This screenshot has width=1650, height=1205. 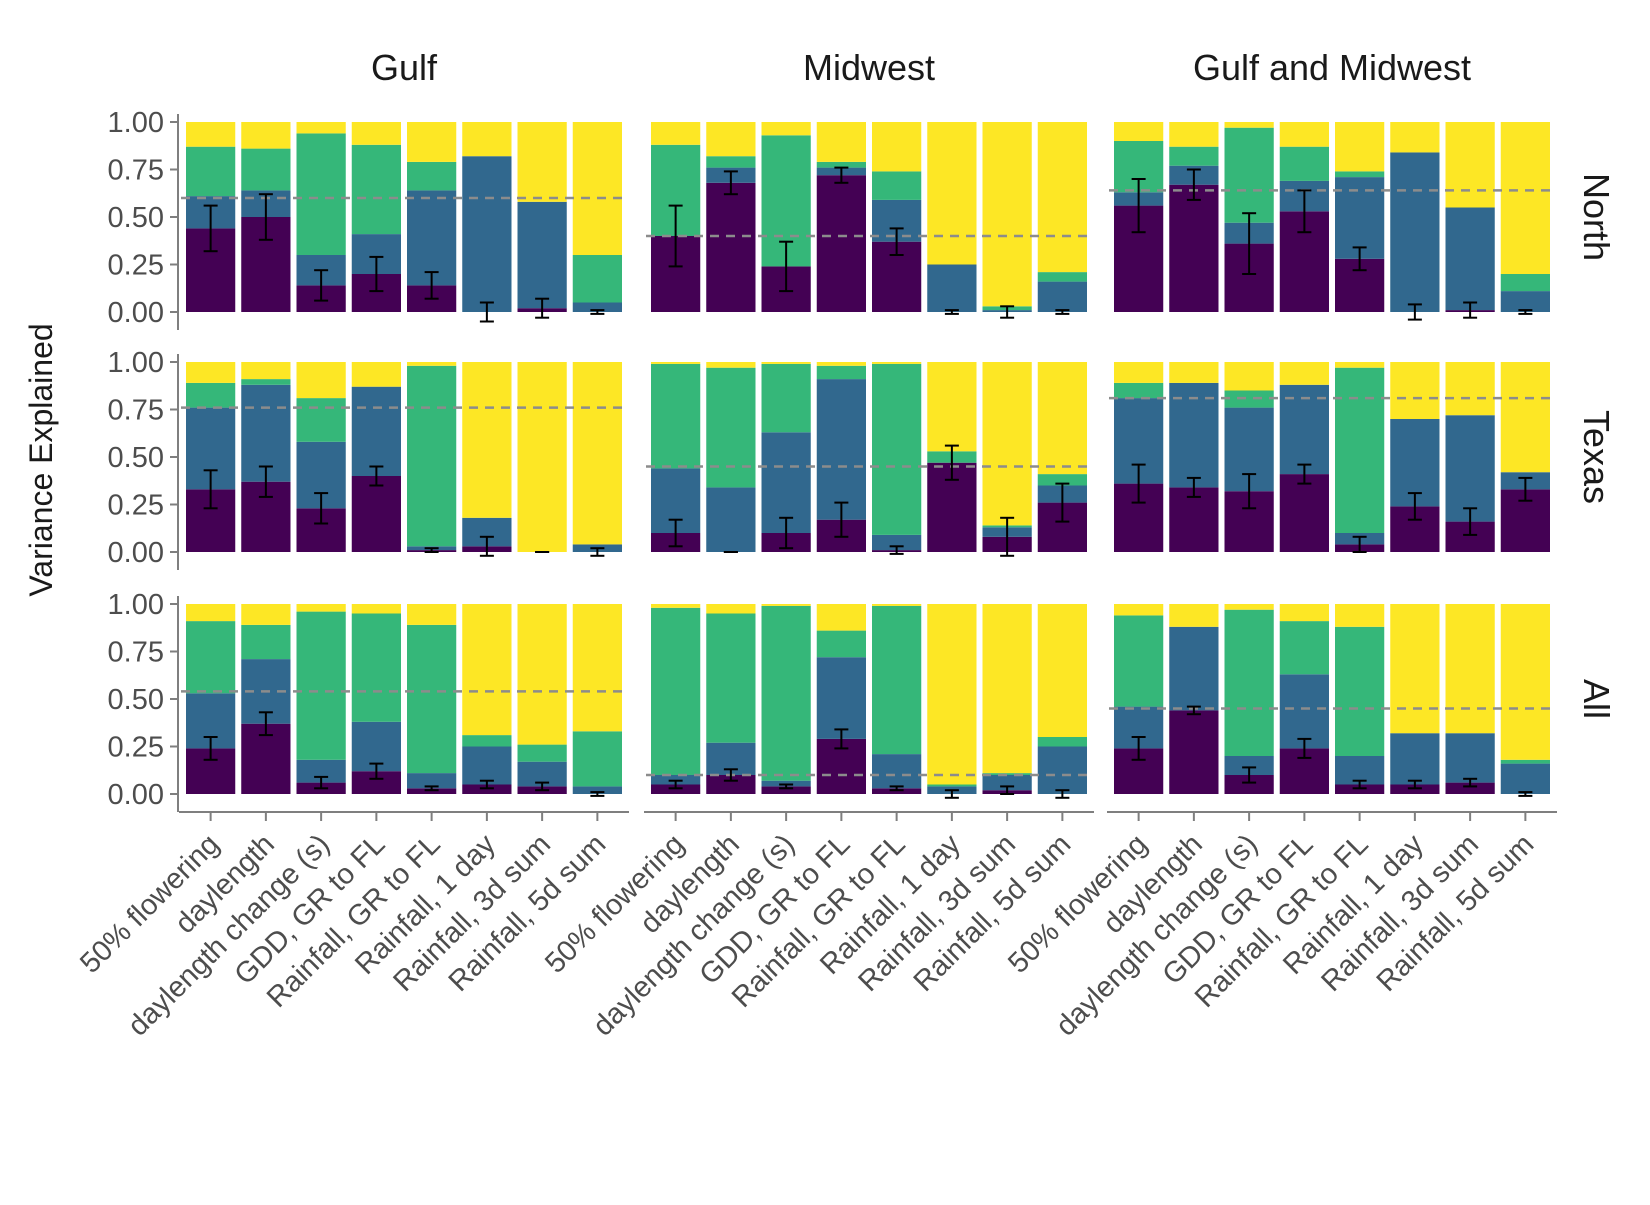 What do you see at coordinates (1332, 67) in the screenshot?
I see `column-strip-gulf-and-midwest: Gulf and Midwest` at bounding box center [1332, 67].